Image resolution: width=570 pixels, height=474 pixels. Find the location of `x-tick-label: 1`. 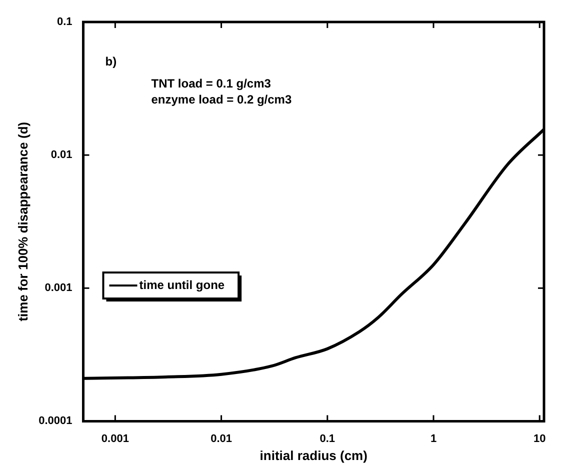

x-tick-label: 1 is located at coordinates (433, 438).